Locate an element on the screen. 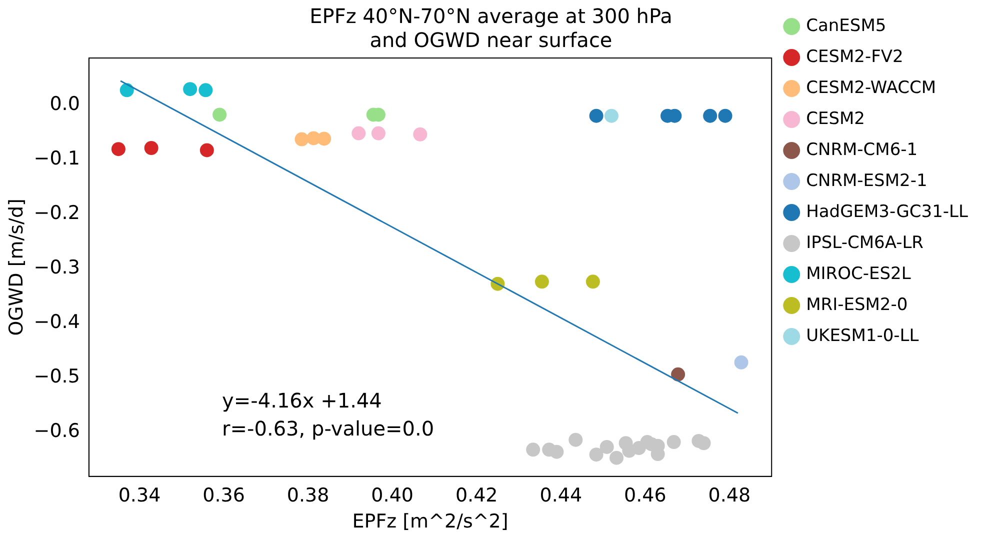  y-tick-label: 0.0 is located at coordinates (65, 103).